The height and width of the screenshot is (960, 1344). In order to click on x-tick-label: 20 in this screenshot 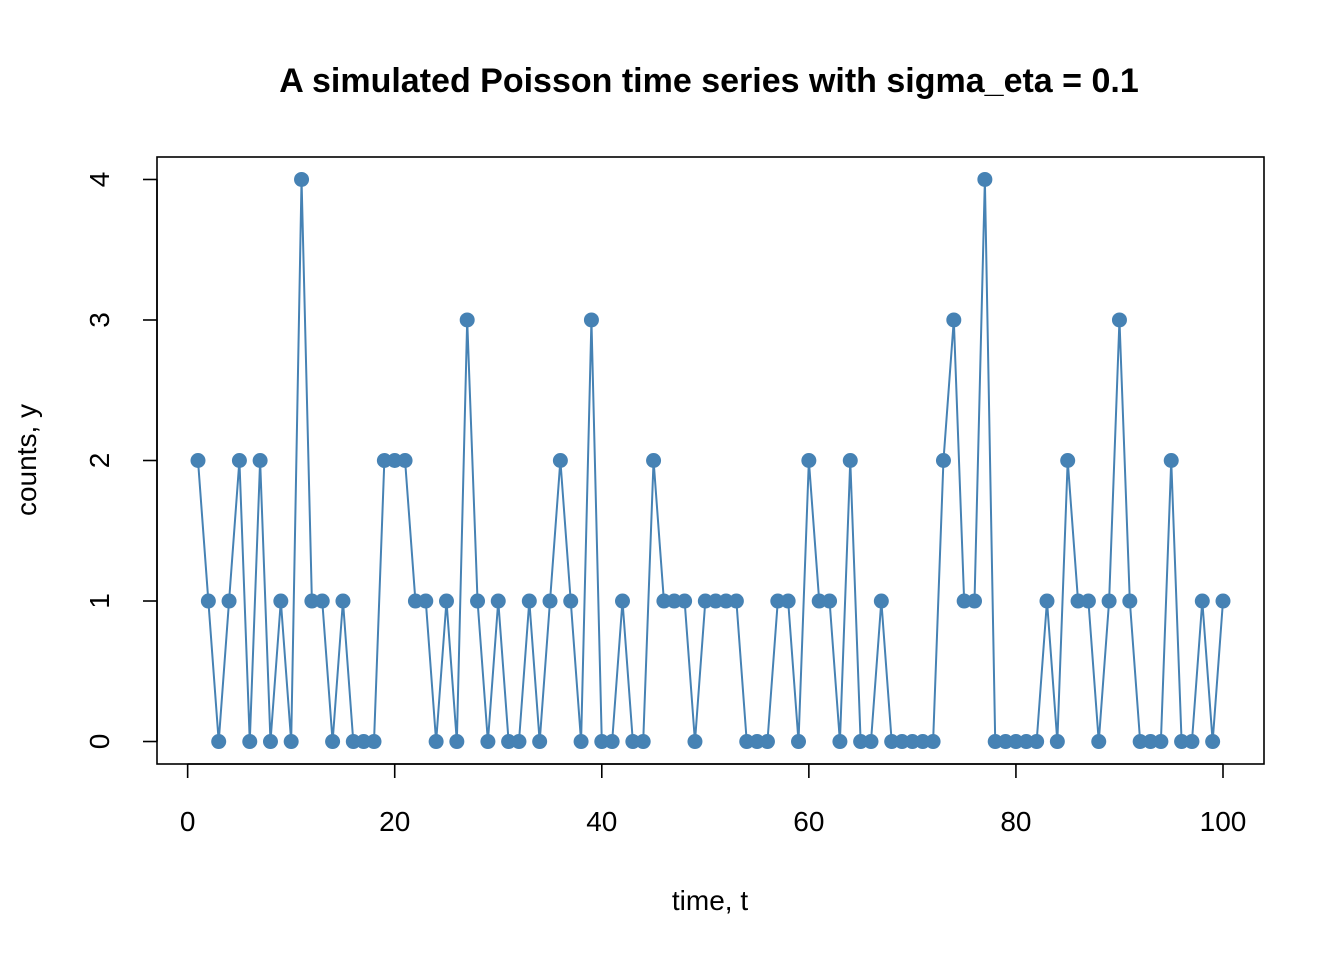, I will do `click(394, 821)`.